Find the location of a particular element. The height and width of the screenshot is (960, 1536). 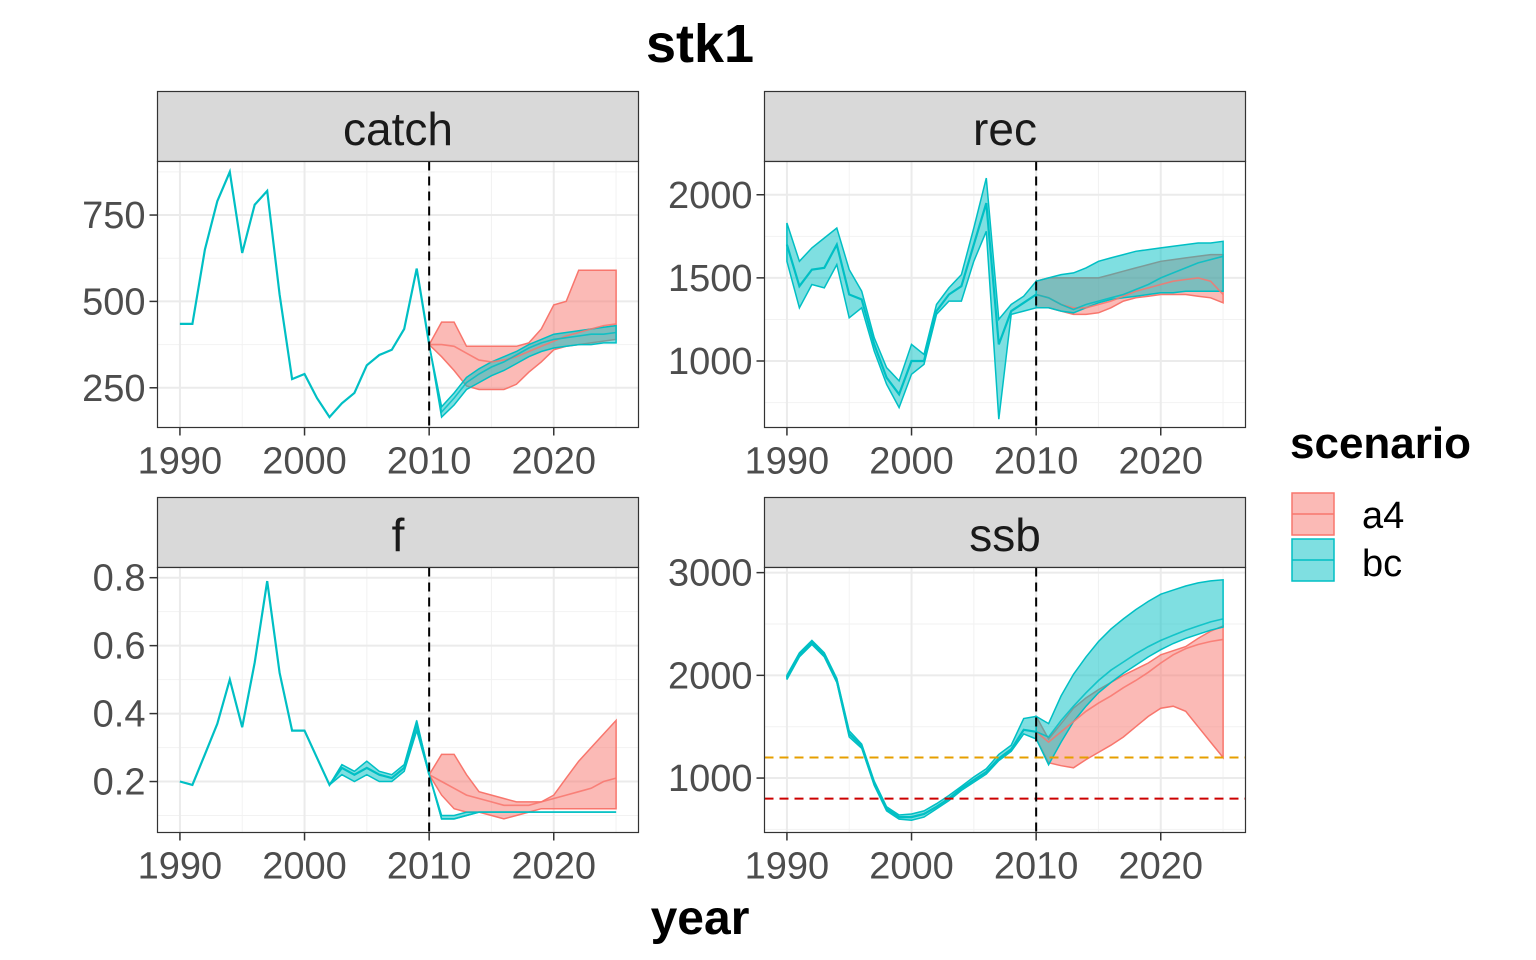

median-line-bc-f is located at coordinates (522, 797).